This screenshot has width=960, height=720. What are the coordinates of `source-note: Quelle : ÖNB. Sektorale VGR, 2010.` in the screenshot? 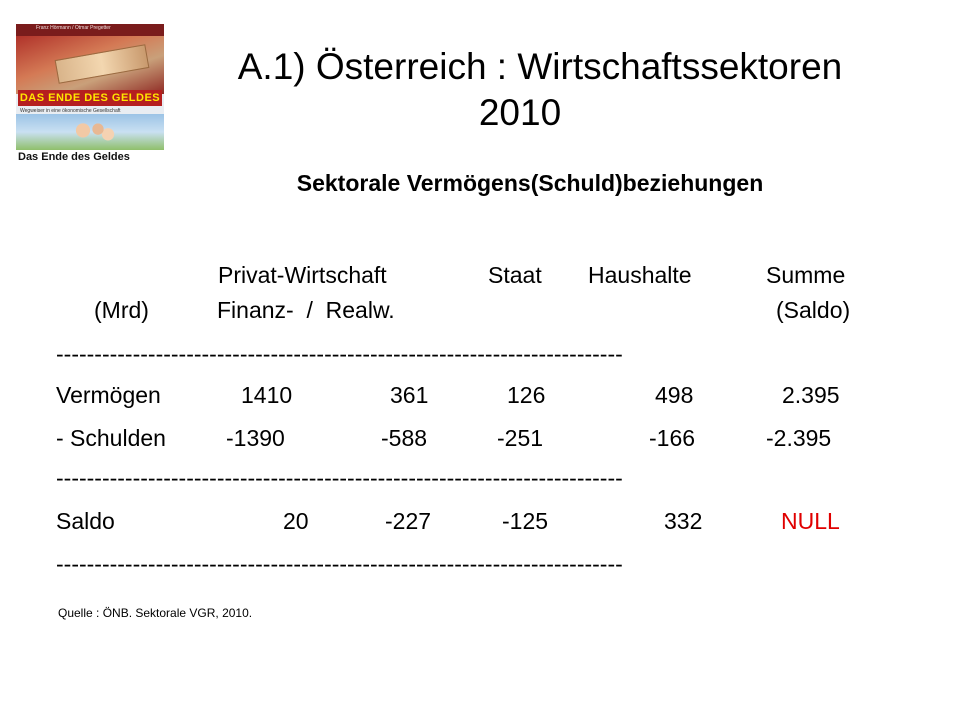 It's located at (155, 613).